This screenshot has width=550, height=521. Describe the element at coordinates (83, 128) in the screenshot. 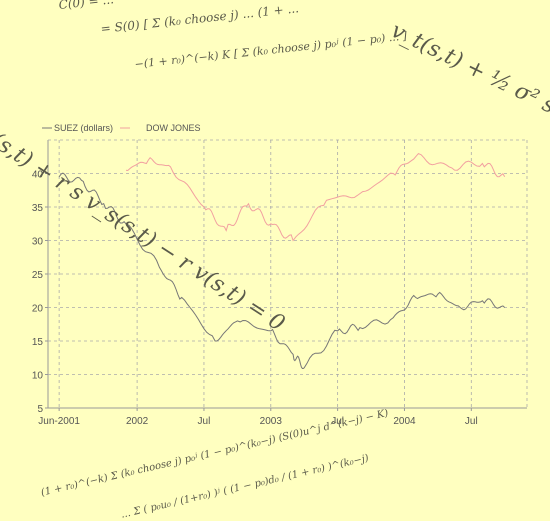

I see `legend-label-suez: SUEZ (dollars)` at that location.